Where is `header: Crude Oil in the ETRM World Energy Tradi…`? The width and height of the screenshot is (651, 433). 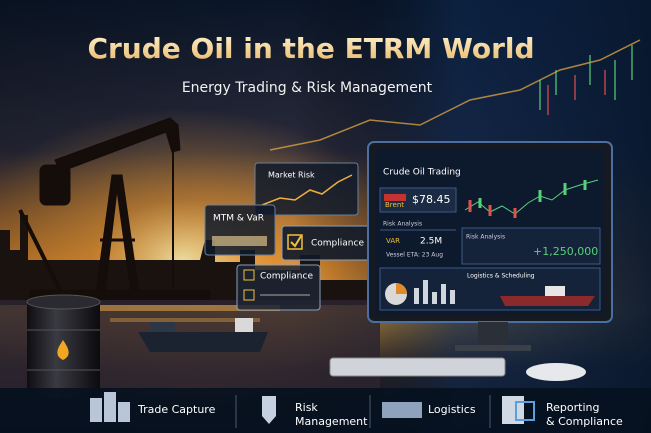 header: Crude Oil in the ETRM World Energy Tradi… is located at coordinates (310, 64).